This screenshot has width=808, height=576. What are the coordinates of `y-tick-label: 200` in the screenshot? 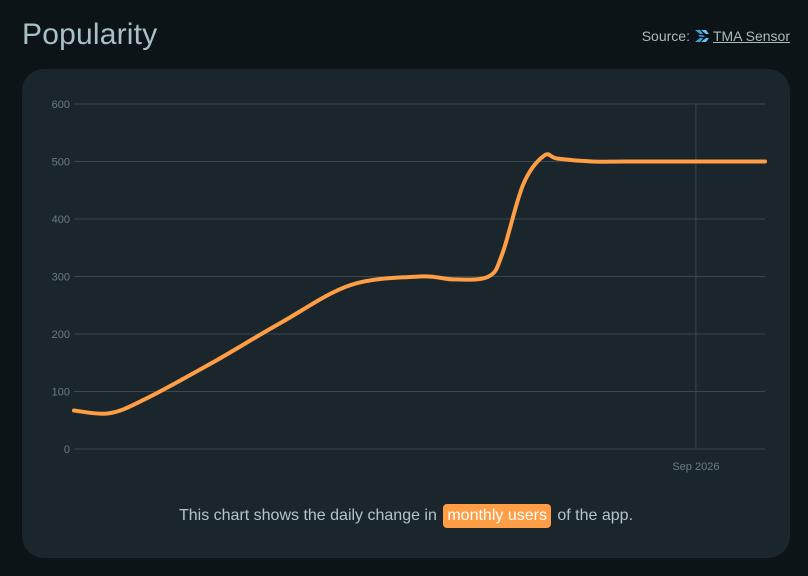 It's located at (61, 335).